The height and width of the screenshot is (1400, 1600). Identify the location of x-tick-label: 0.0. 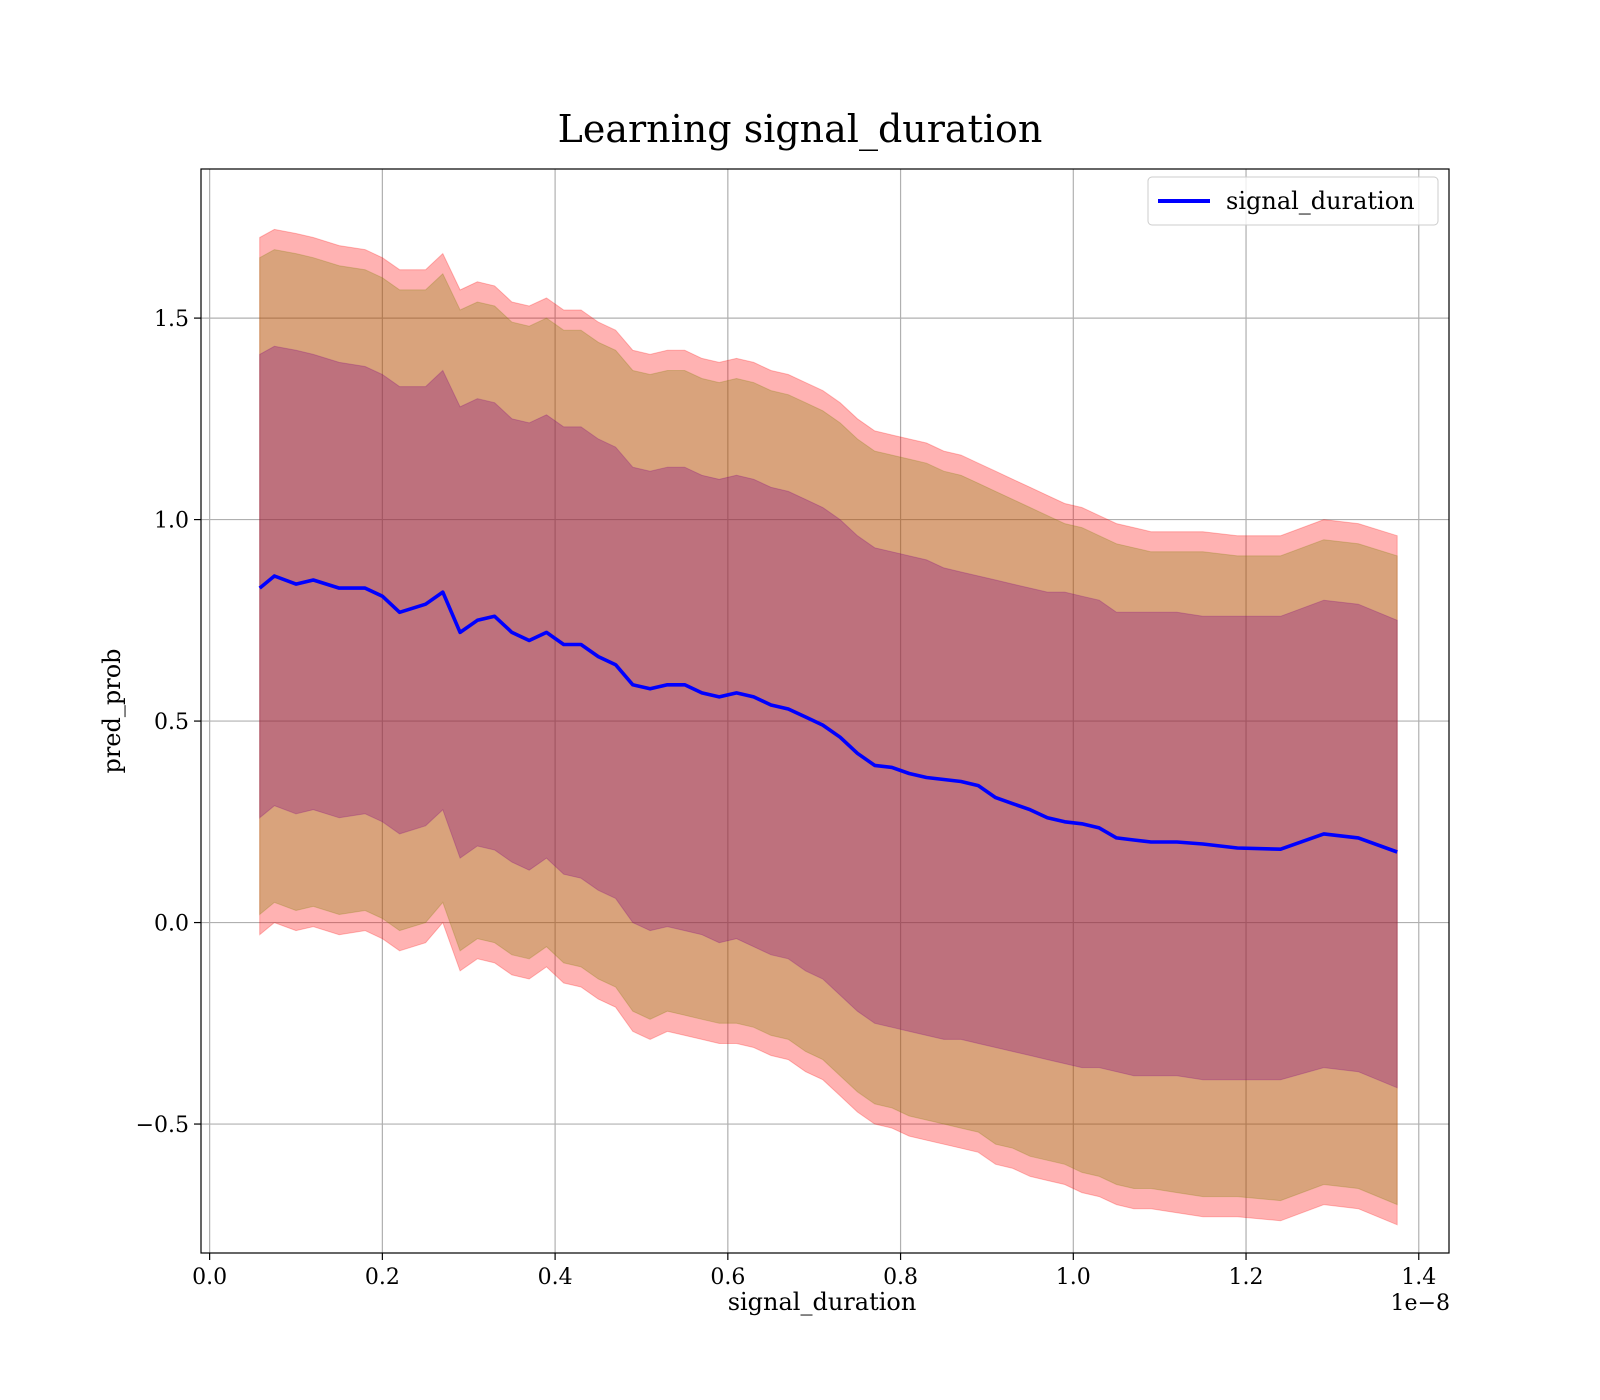
(209, 1277).